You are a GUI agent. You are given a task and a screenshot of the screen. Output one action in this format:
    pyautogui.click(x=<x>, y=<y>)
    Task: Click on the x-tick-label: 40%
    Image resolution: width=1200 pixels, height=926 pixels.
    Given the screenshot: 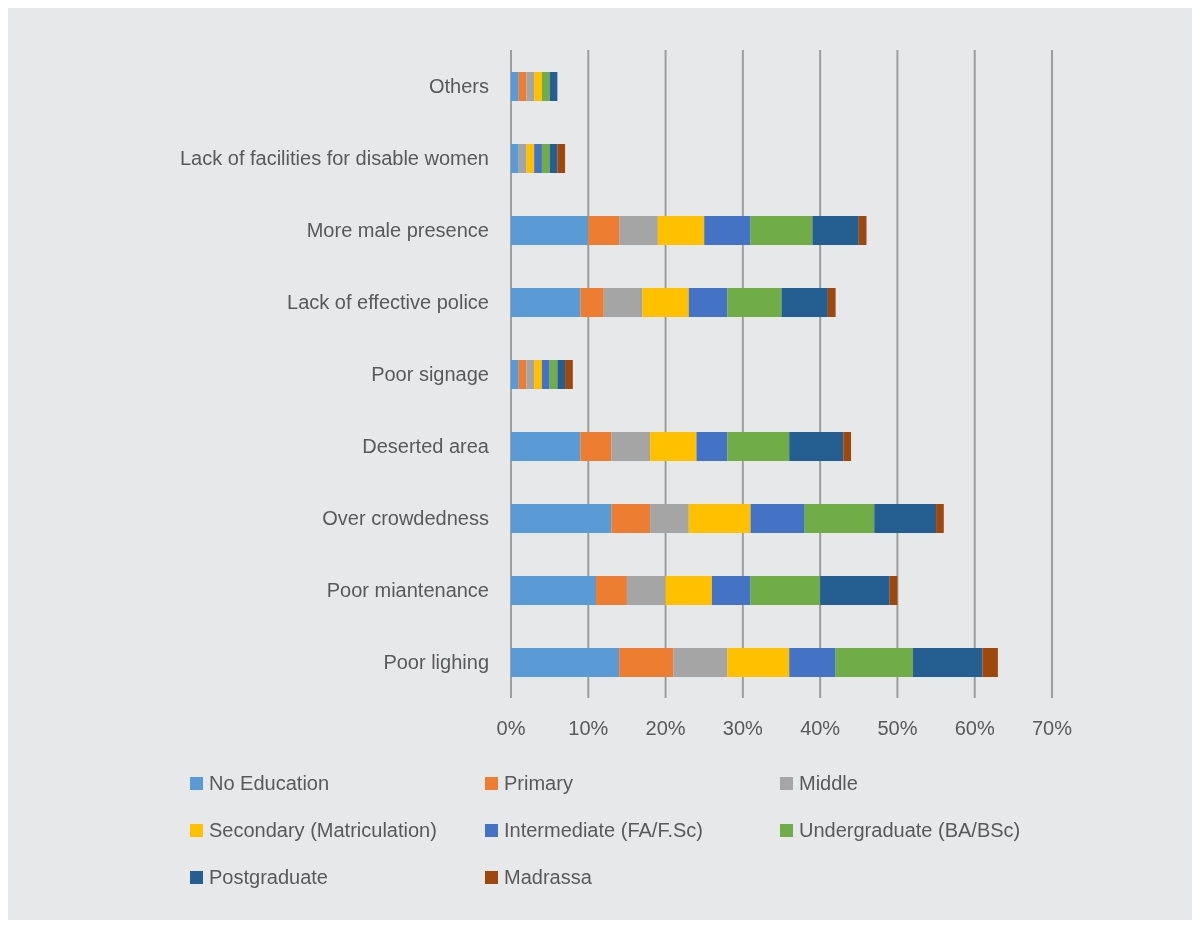 What is the action you would take?
    pyautogui.click(x=820, y=728)
    